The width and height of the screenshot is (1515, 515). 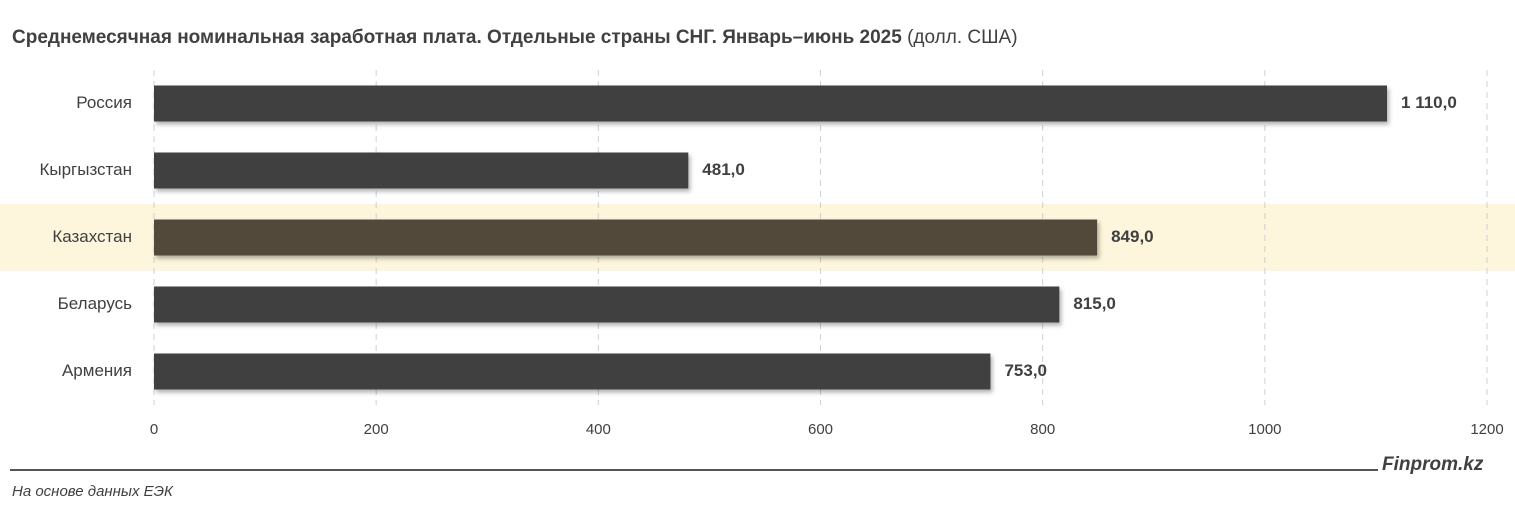 What do you see at coordinates (85, 169) in the screenshot?
I see `y-tick-label: Кыргызстан` at bounding box center [85, 169].